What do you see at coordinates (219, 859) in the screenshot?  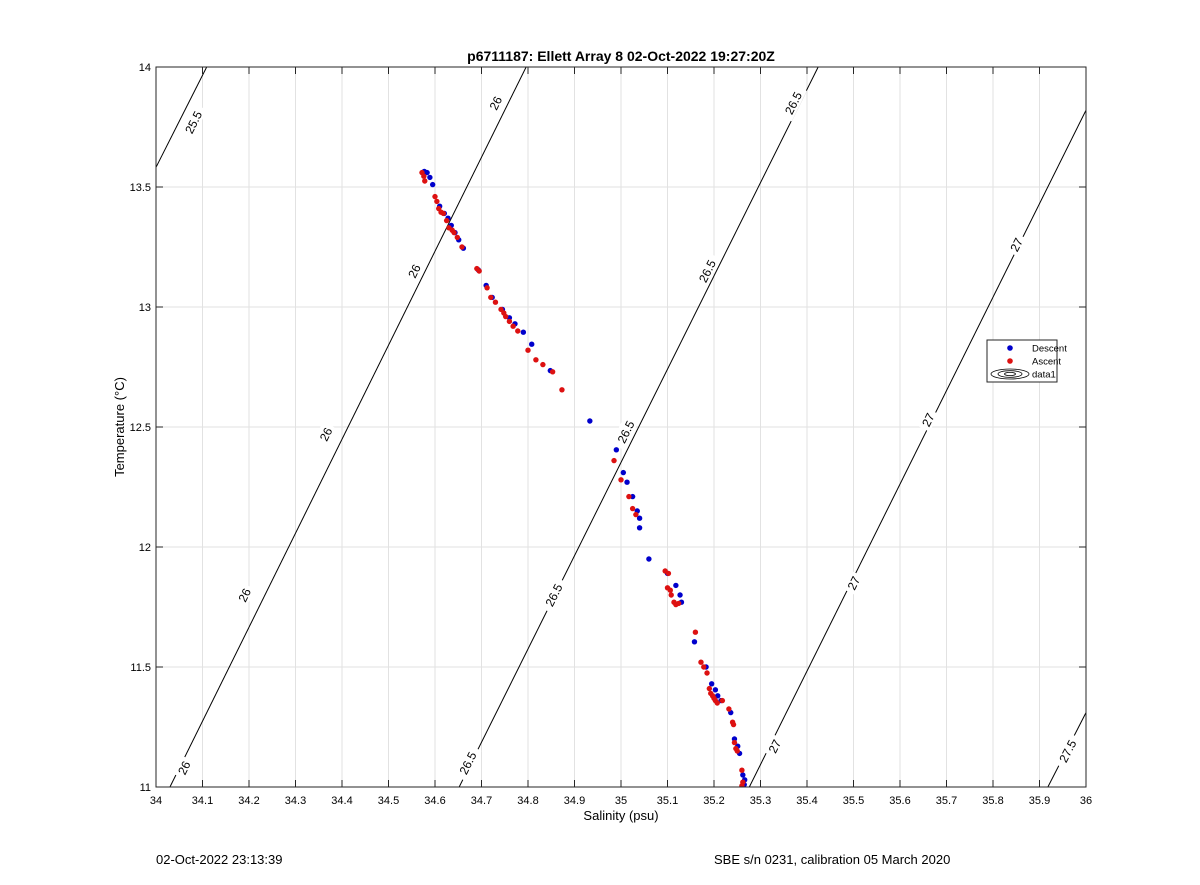 I see `footer-timestamp: 02-Oct-2022 23:13:39` at bounding box center [219, 859].